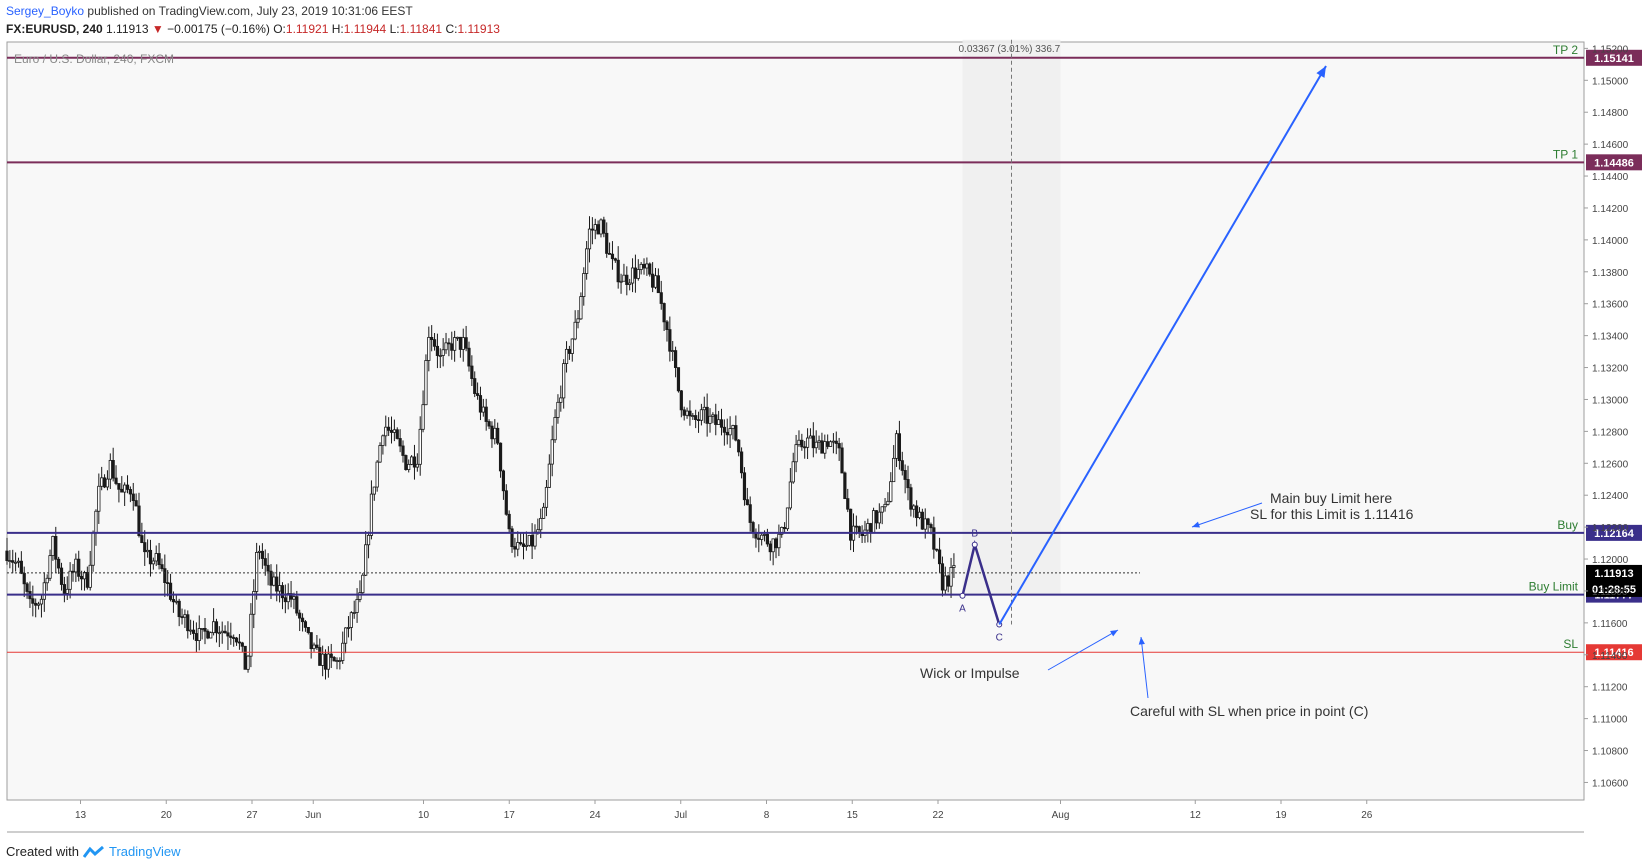 The height and width of the screenshot is (868, 1644). I want to click on x-tick-label: 26, so click(1367, 815).